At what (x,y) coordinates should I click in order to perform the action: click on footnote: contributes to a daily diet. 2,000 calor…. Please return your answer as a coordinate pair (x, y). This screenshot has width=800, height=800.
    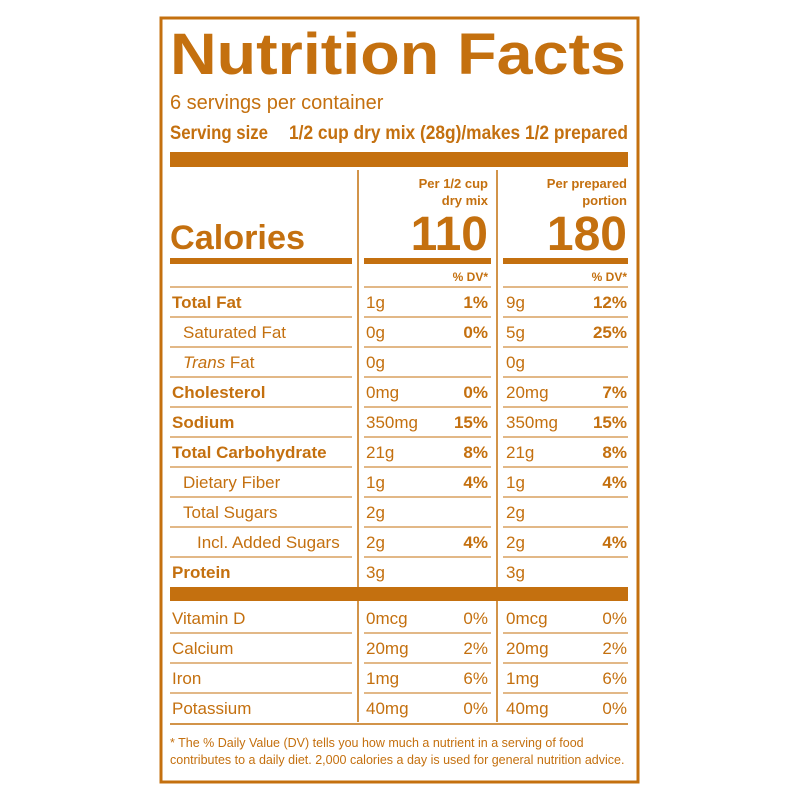
    Looking at the image, I should click on (397, 760).